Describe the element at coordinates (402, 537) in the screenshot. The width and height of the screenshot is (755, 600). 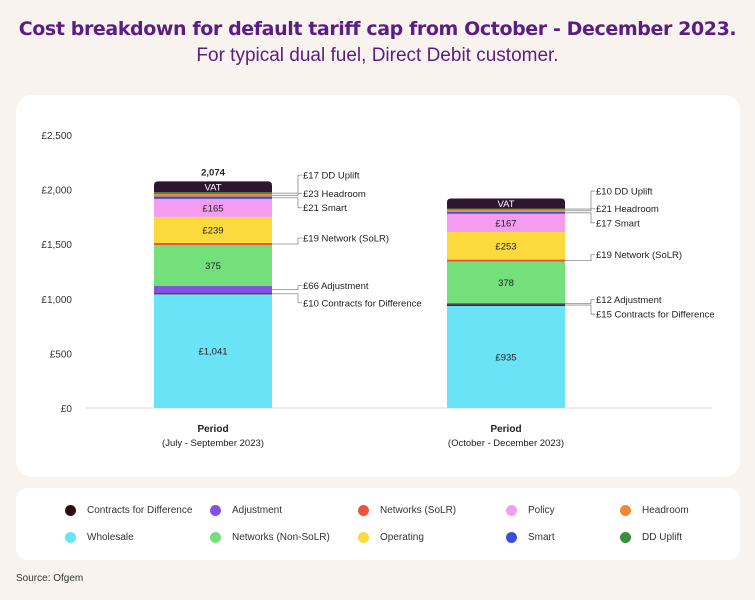
I see `legend-label: Operating` at that location.